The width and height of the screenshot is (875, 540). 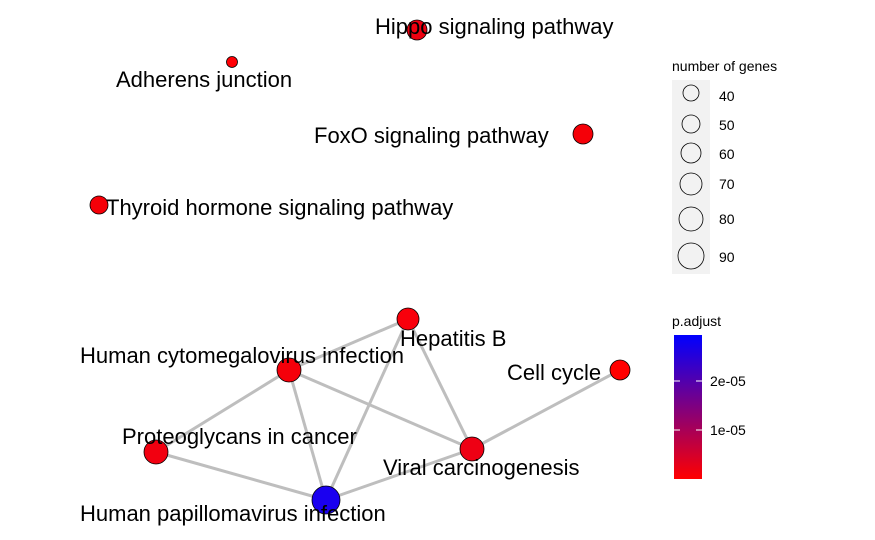 I want to click on label-thyroid: Thyroid hormone signaling pathway, so click(x=279, y=207).